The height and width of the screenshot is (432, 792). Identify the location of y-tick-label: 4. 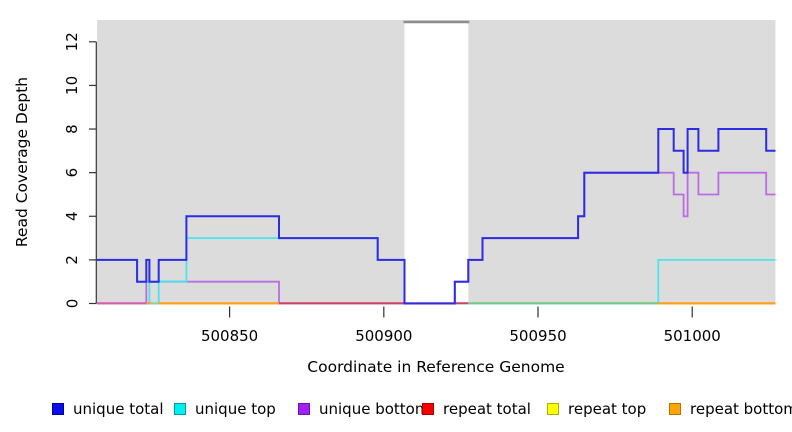
(72, 216).